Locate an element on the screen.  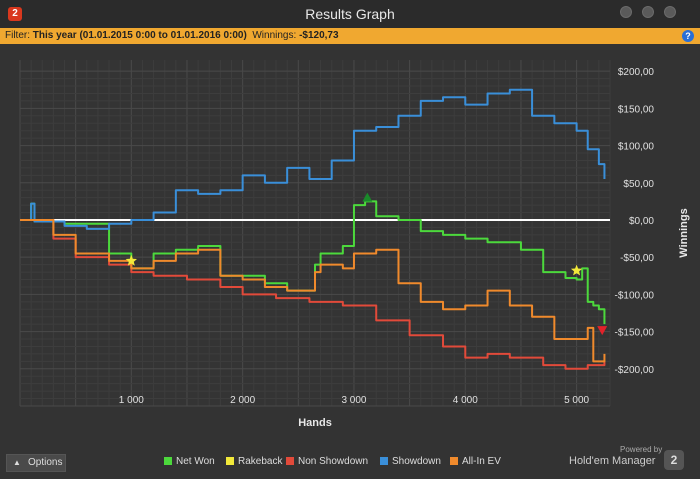
x-tick-label: 2 000 is located at coordinates (242, 400).